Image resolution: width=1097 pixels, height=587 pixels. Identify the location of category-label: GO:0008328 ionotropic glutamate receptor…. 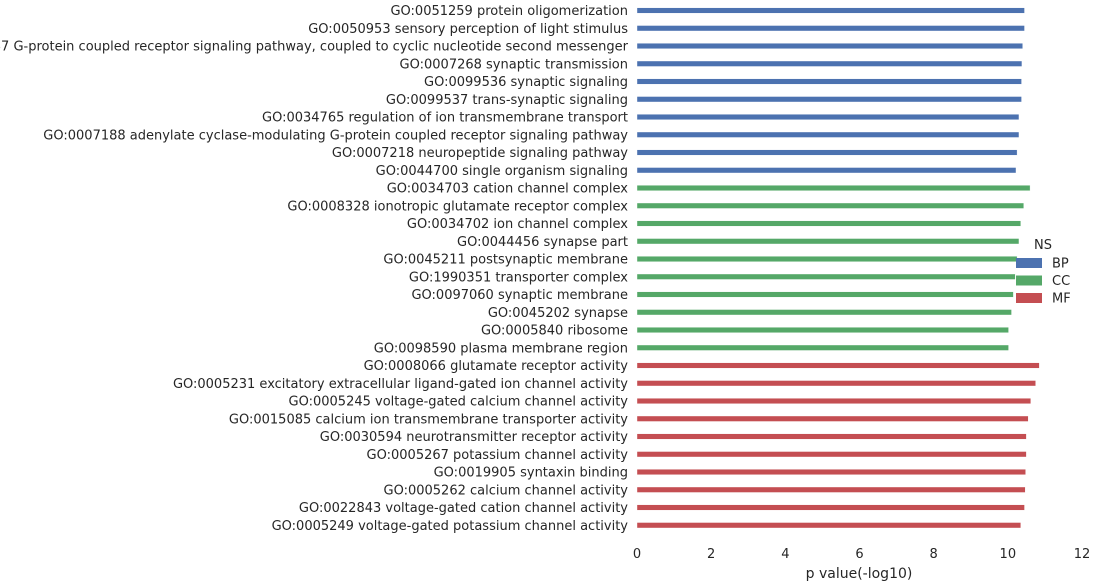
(457, 206).